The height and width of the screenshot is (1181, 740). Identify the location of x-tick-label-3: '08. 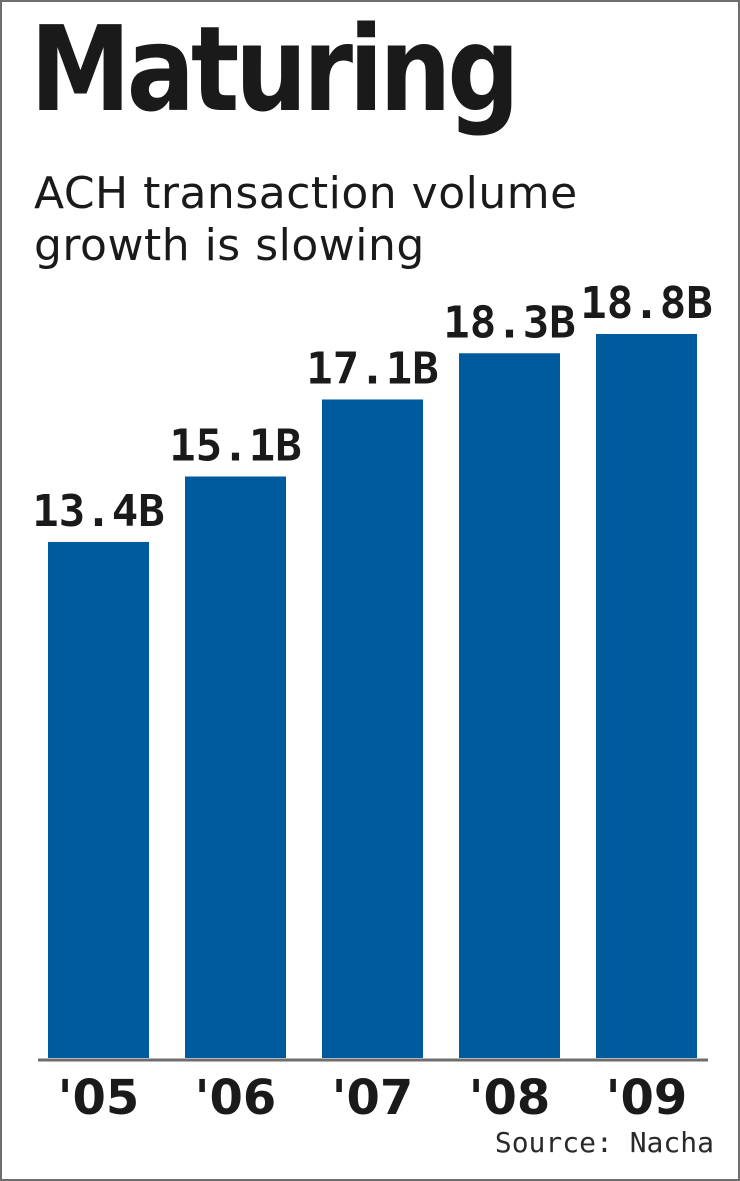
(510, 1098).